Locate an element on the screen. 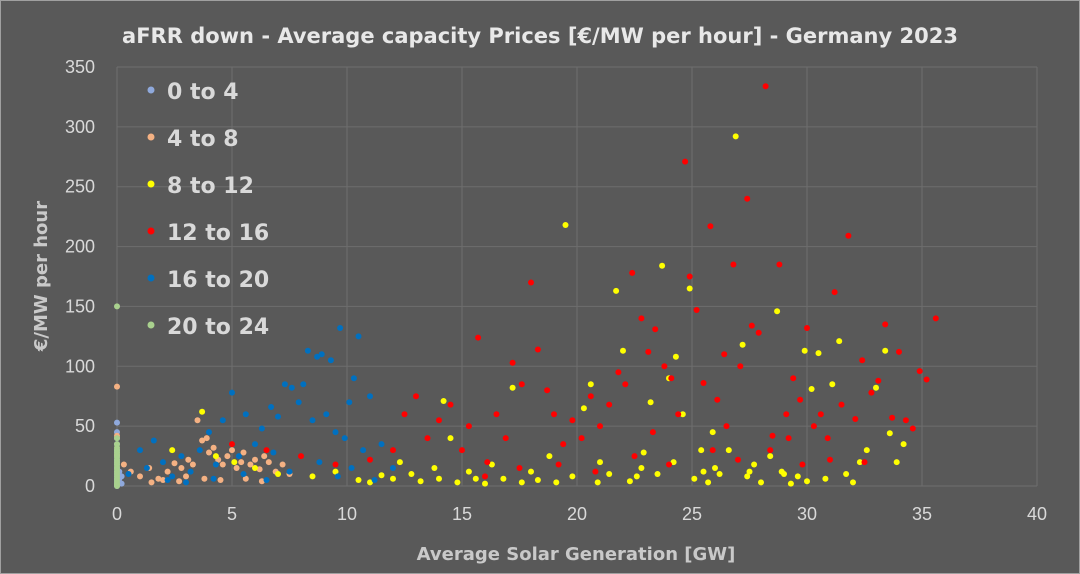  legend-label: 4 to 8 is located at coordinates (203, 139).